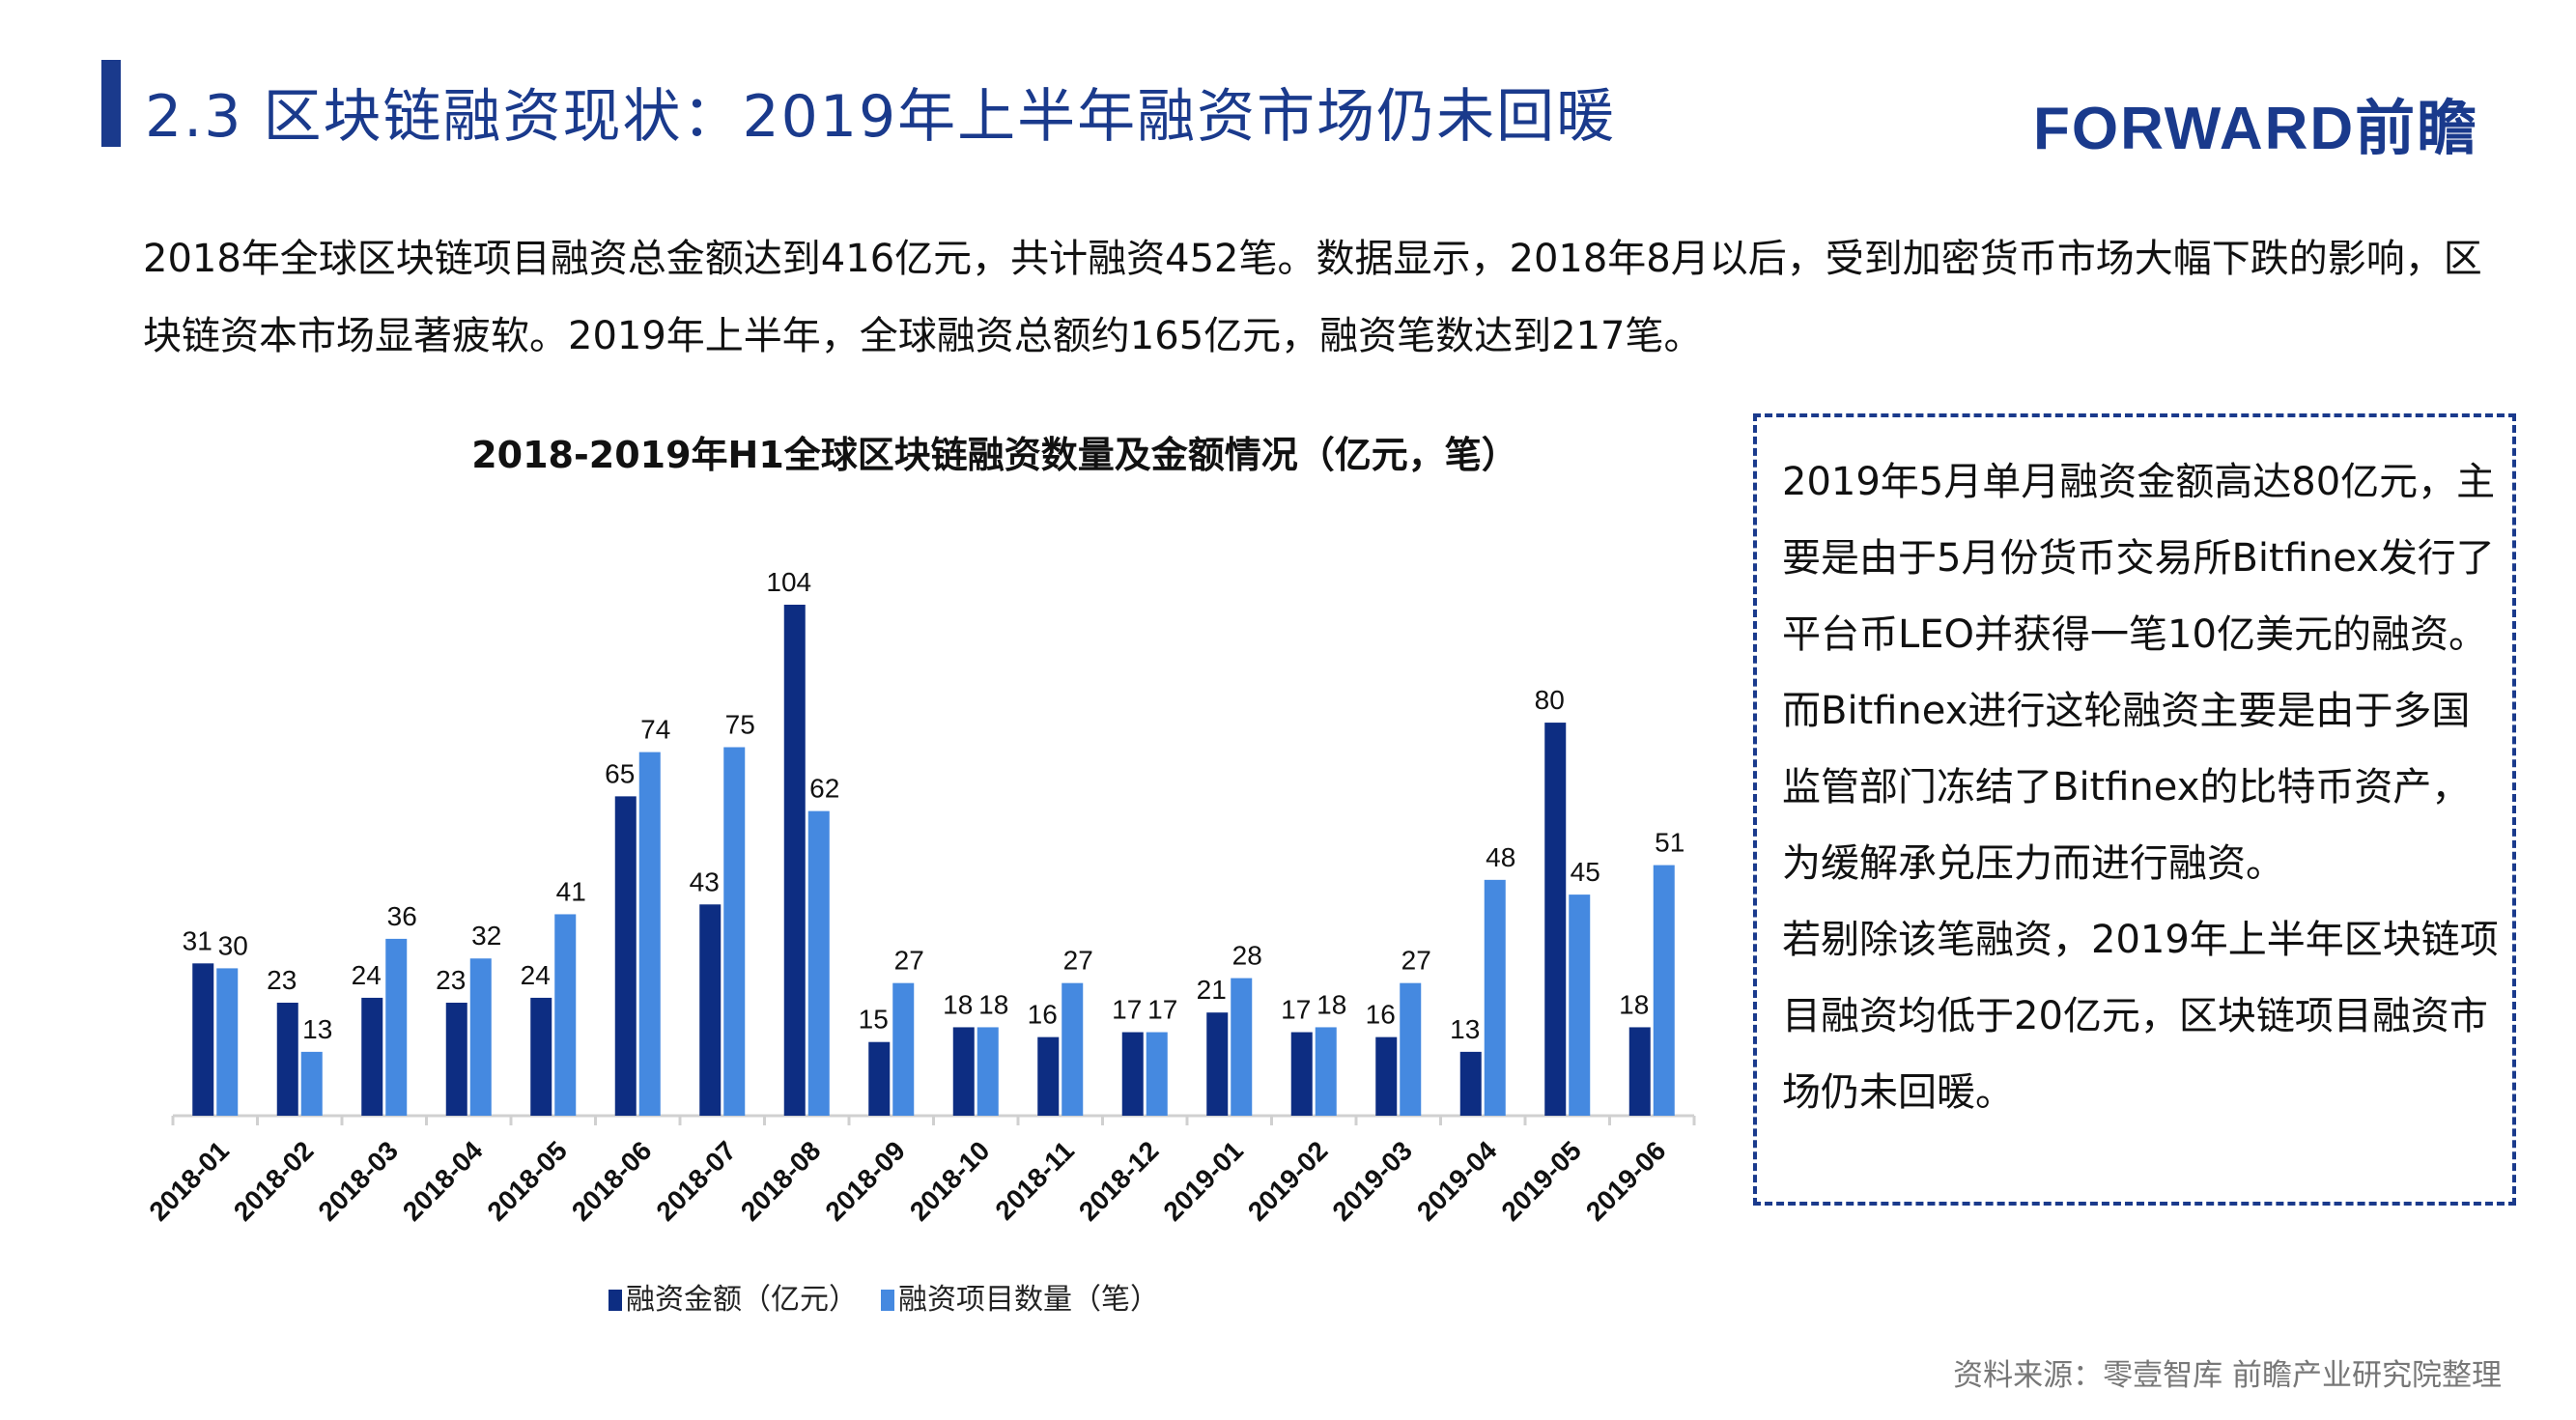 This screenshot has height=1420, width=2576. What do you see at coordinates (527, 1181) in the screenshot?
I see `x-tick-label: 2018-05` at bounding box center [527, 1181].